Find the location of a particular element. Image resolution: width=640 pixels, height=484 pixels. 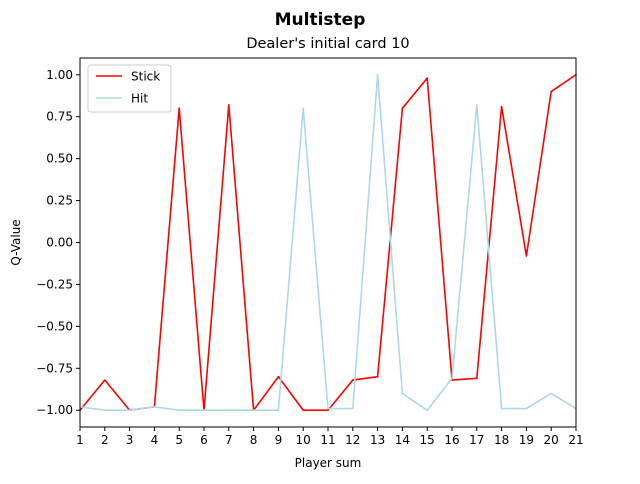

y-axis-label: Q-Value is located at coordinates (16, 242).